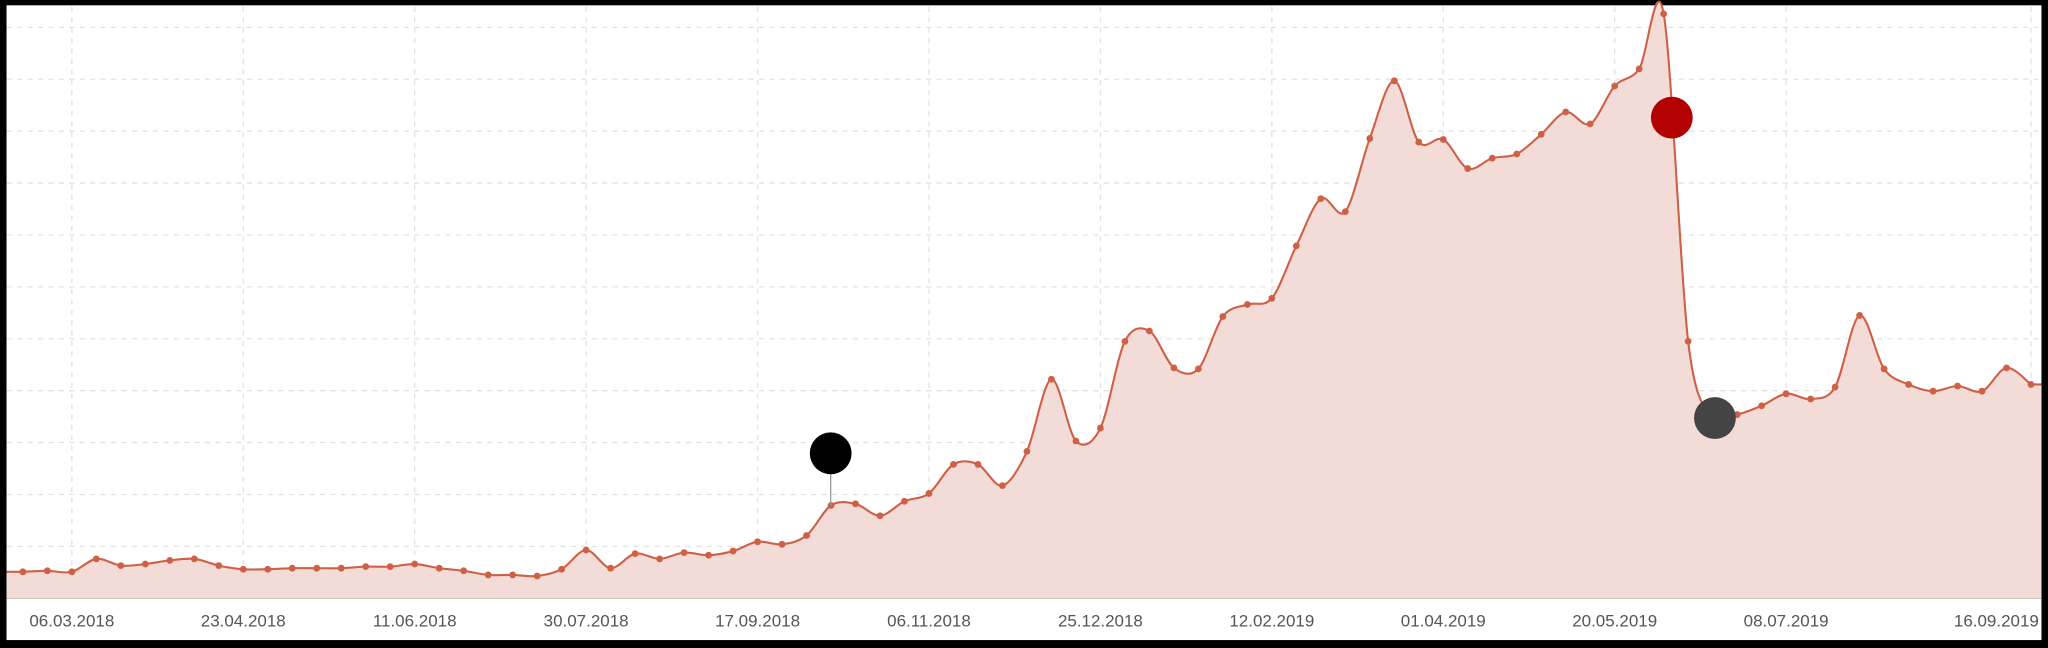 The image size is (2048, 648). What do you see at coordinates (243, 620) in the screenshot?
I see `x-tick-label: 23.04.2018` at bounding box center [243, 620].